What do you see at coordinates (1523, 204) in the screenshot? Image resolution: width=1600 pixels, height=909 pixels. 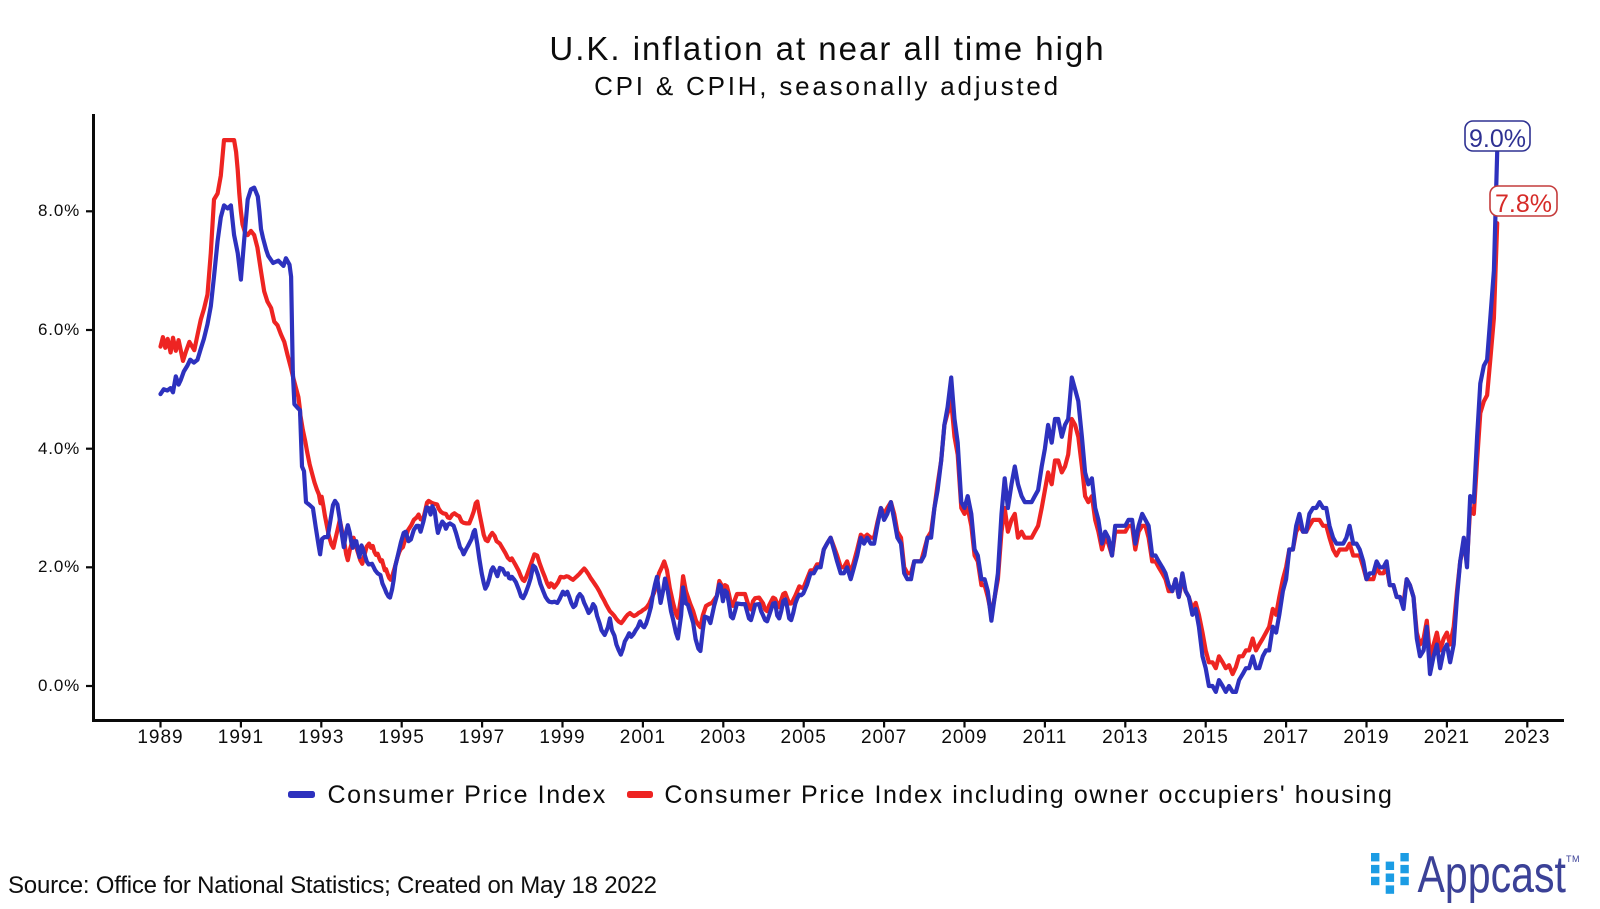 I see `svg-text: 7.8%` at bounding box center [1523, 204].